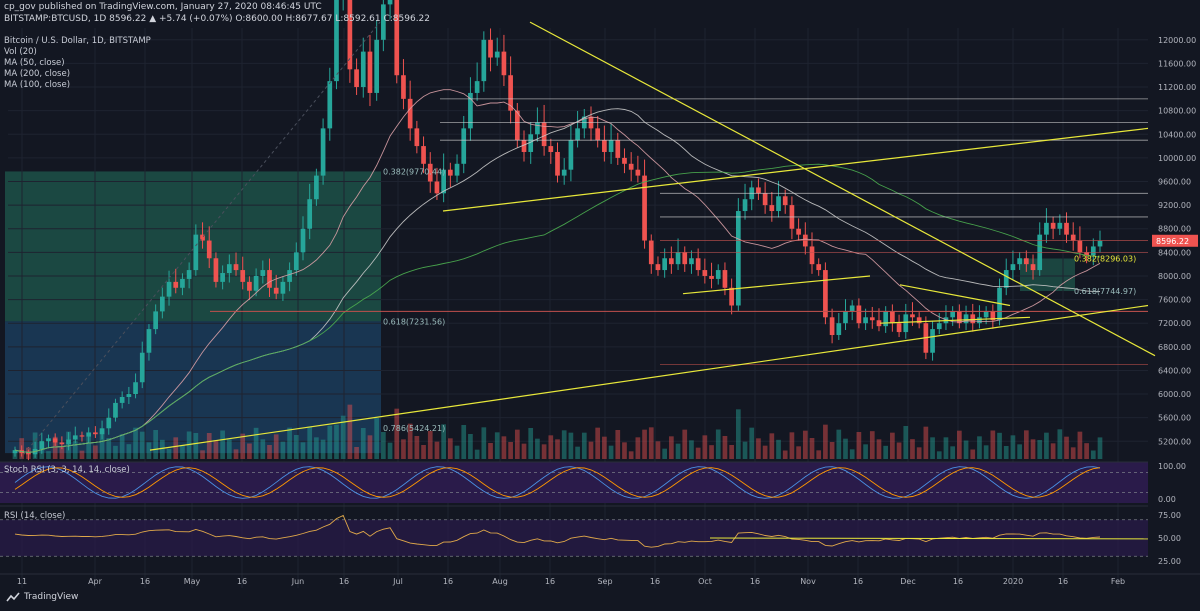  I want to click on legend-rsi: RSI (14, close), so click(35, 516).